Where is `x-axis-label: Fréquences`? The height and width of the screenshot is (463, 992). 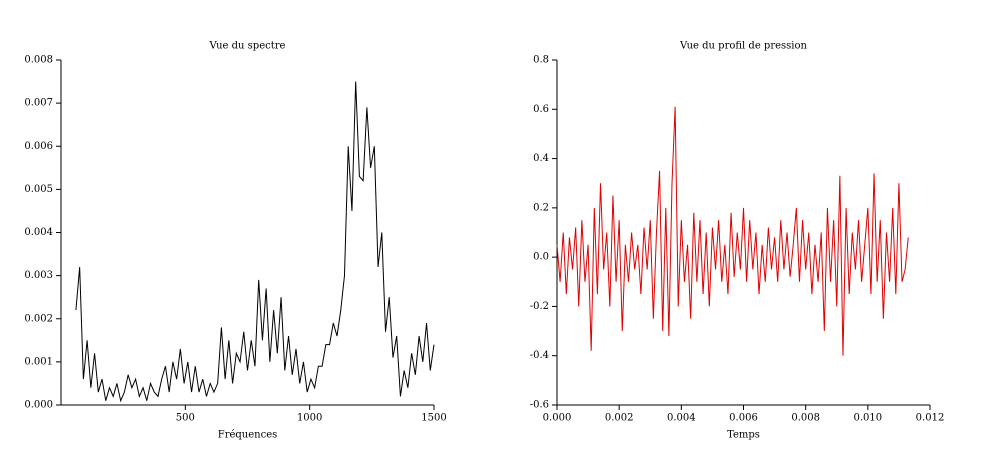 x-axis-label: Fréquences is located at coordinates (248, 435).